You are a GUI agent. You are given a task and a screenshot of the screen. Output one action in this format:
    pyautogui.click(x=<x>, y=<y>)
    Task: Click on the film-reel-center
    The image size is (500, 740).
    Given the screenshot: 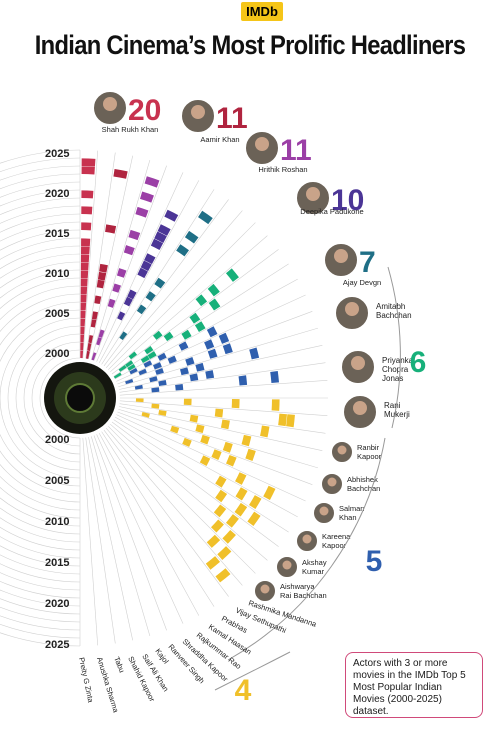 What is the action you would take?
    pyautogui.click(x=80, y=398)
    